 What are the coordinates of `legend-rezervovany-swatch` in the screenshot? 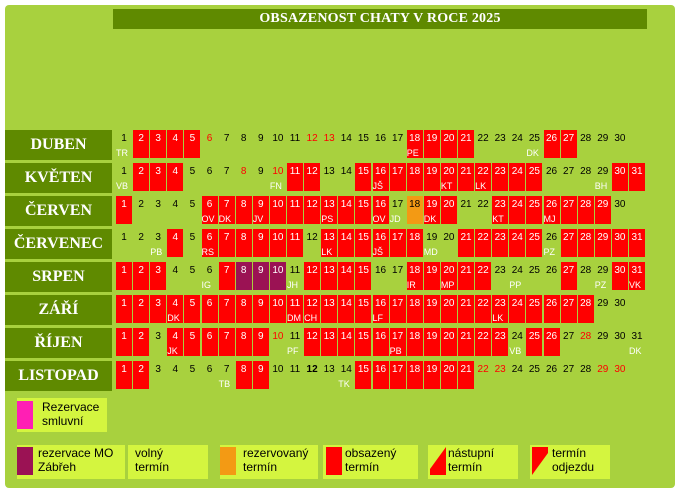 It's located at (228, 461).